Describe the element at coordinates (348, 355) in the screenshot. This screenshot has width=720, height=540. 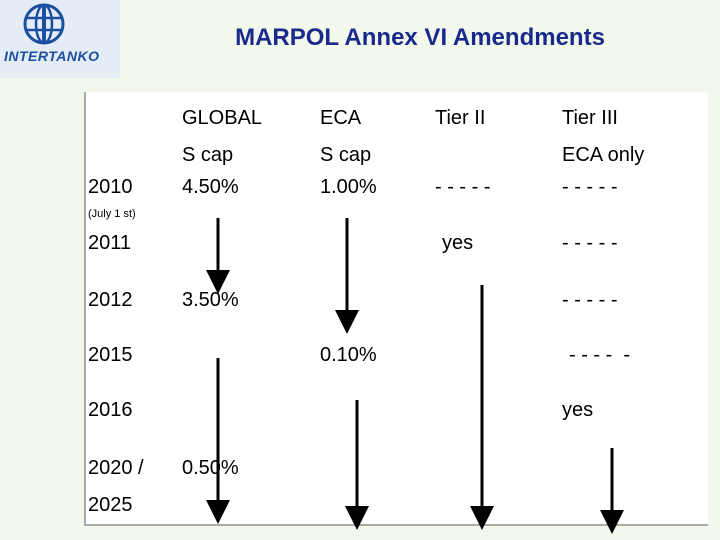
I see `cell: 0.10%` at that location.